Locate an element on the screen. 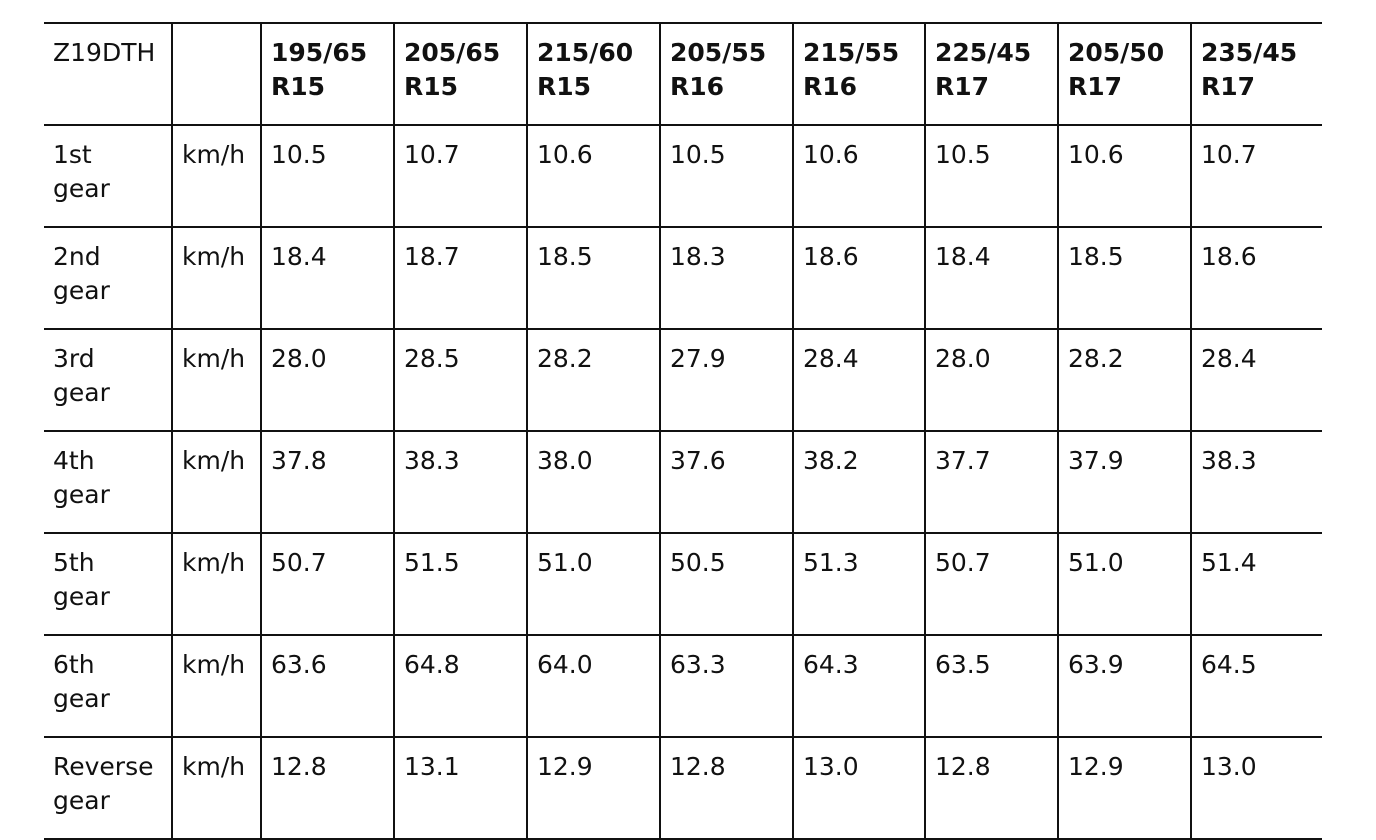  gear-label: 2nd gear is located at coordinates (108, 278).